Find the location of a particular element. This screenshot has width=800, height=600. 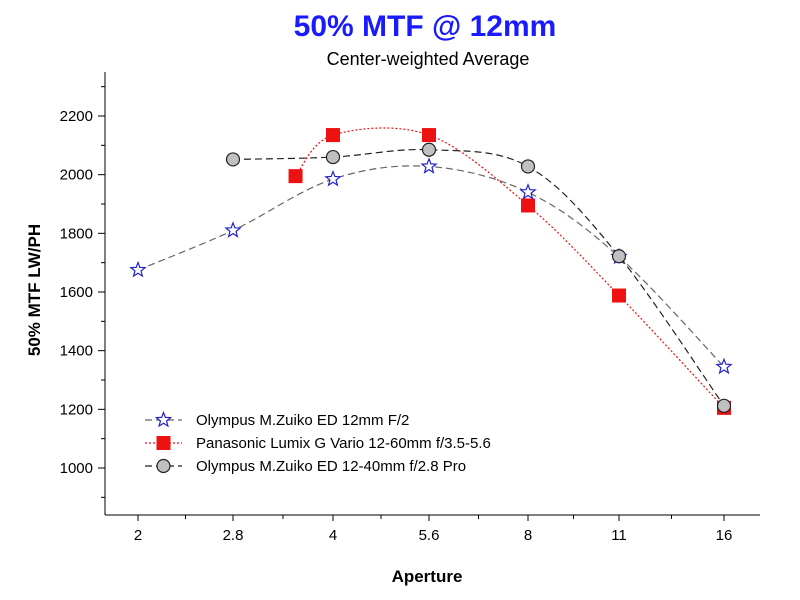

y-tick-label: 1200 is located at coordinates (76, 409).